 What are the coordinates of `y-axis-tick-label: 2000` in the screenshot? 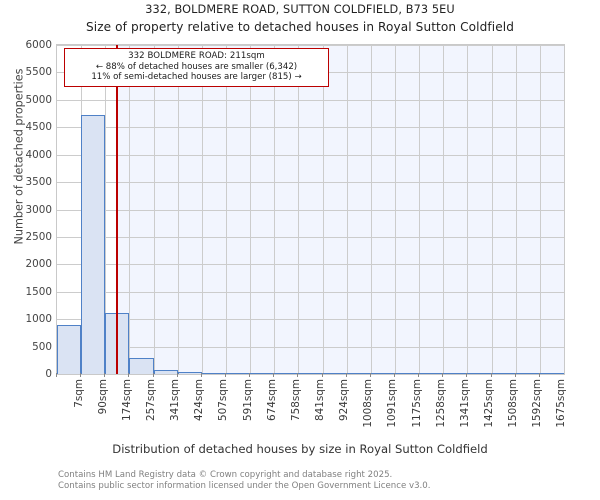 It's located at (38, 264).